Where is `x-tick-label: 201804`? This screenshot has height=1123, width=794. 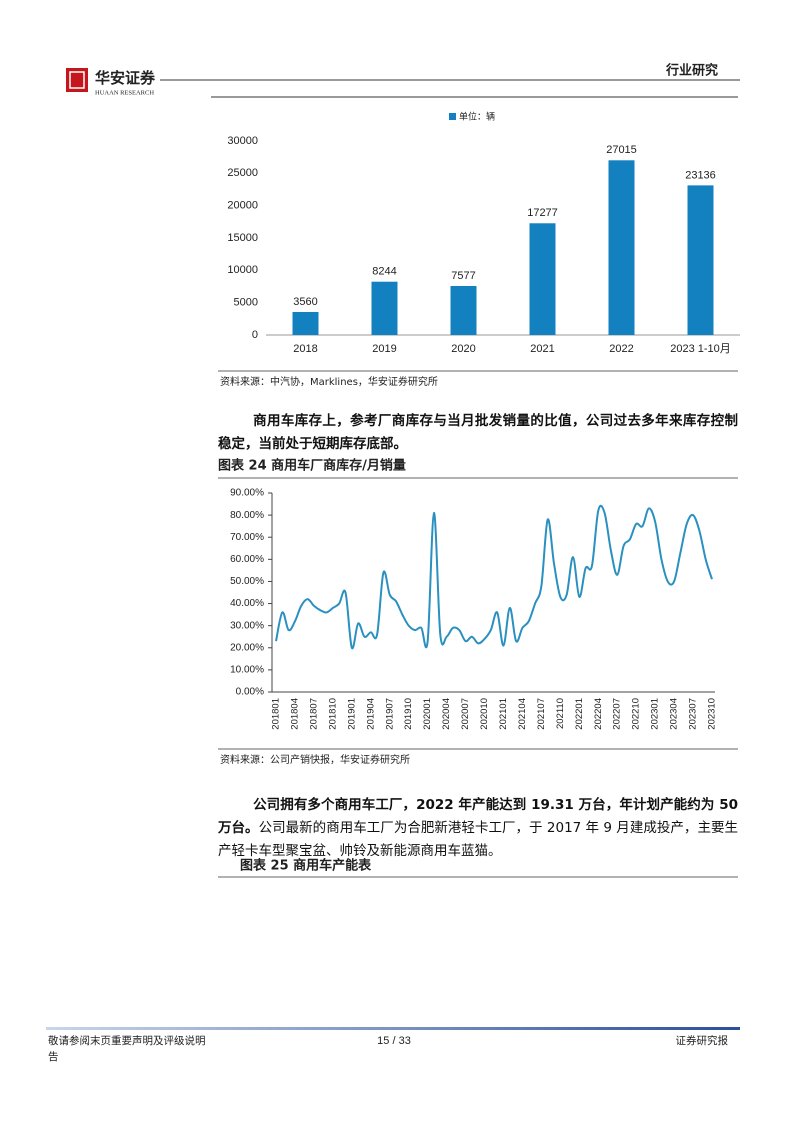
x-tick-label: 201804 is located at coordinates (294, 714).